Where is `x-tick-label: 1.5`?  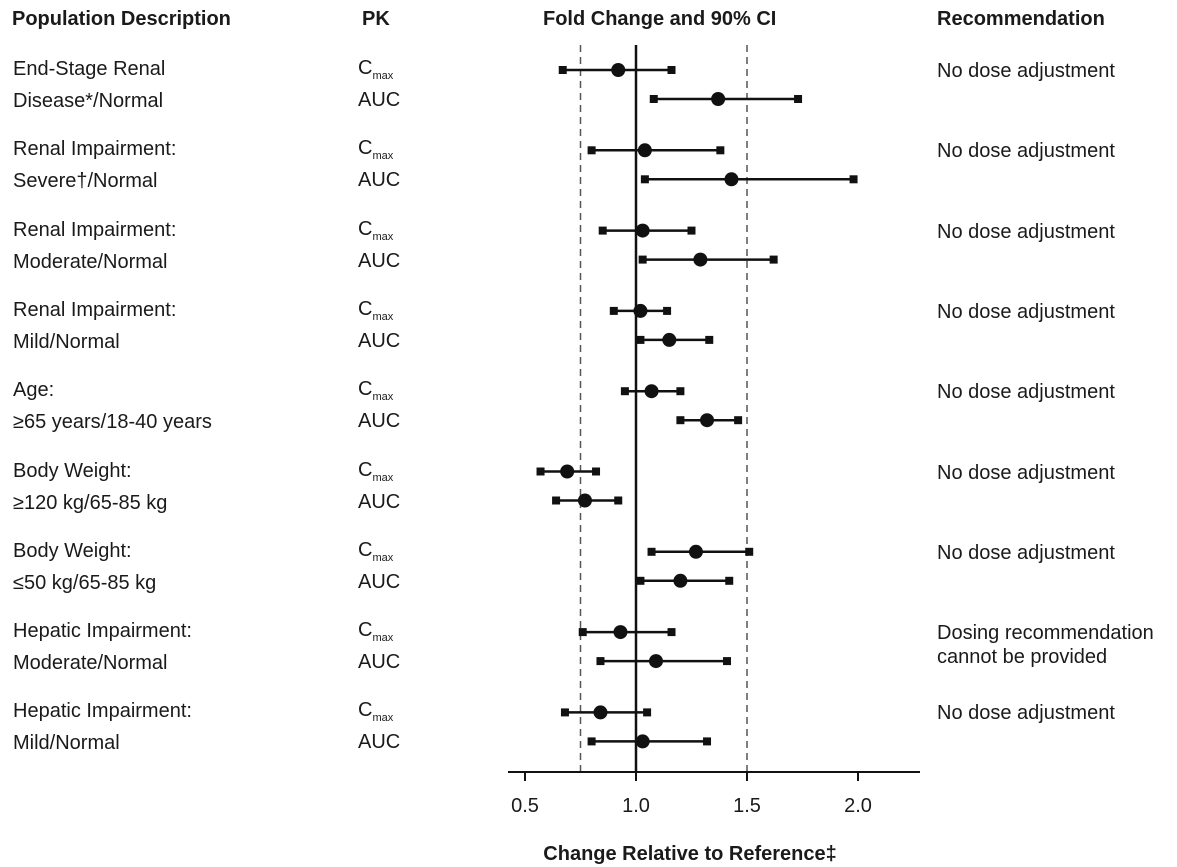 x-tick-label: 1.5 is located at coordinates (747, 806).